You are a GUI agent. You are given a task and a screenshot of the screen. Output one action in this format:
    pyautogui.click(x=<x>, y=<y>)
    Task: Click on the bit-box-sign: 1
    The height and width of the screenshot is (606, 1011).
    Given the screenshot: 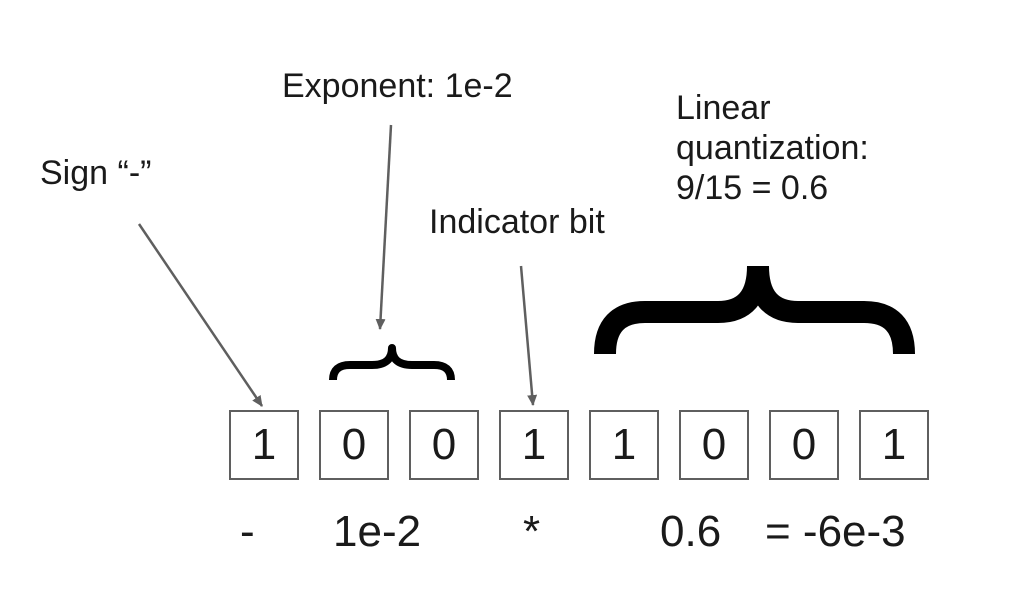 What is the action you would take?
    pyautogui.click(x=264, y=445)
    